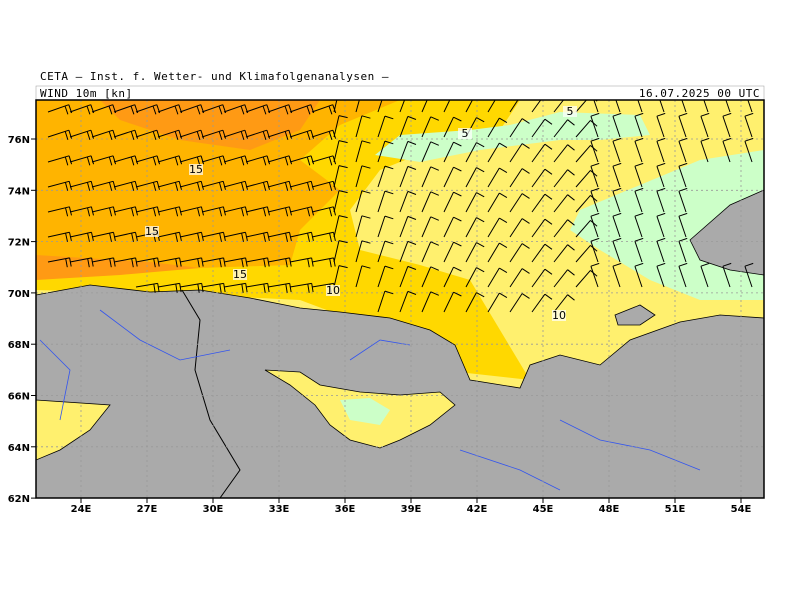  What do you see at coordinates (477, 509) in the screenshot?
I see `lon-tick-label: 42E` at bounding box center [477, 509].